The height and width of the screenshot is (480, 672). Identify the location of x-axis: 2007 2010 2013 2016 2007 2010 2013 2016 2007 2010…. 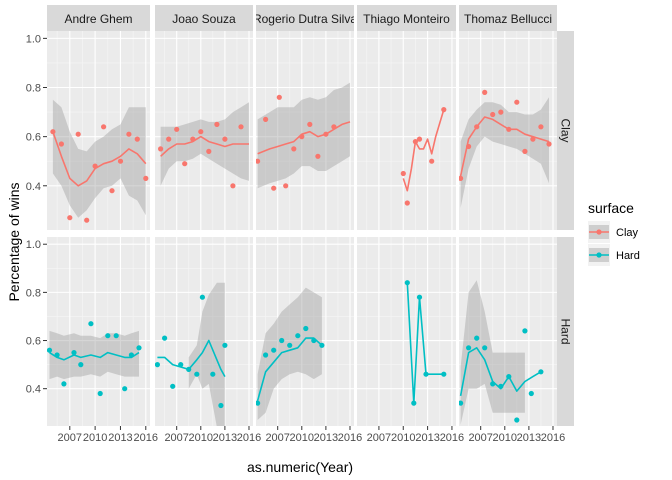
(311, 435).